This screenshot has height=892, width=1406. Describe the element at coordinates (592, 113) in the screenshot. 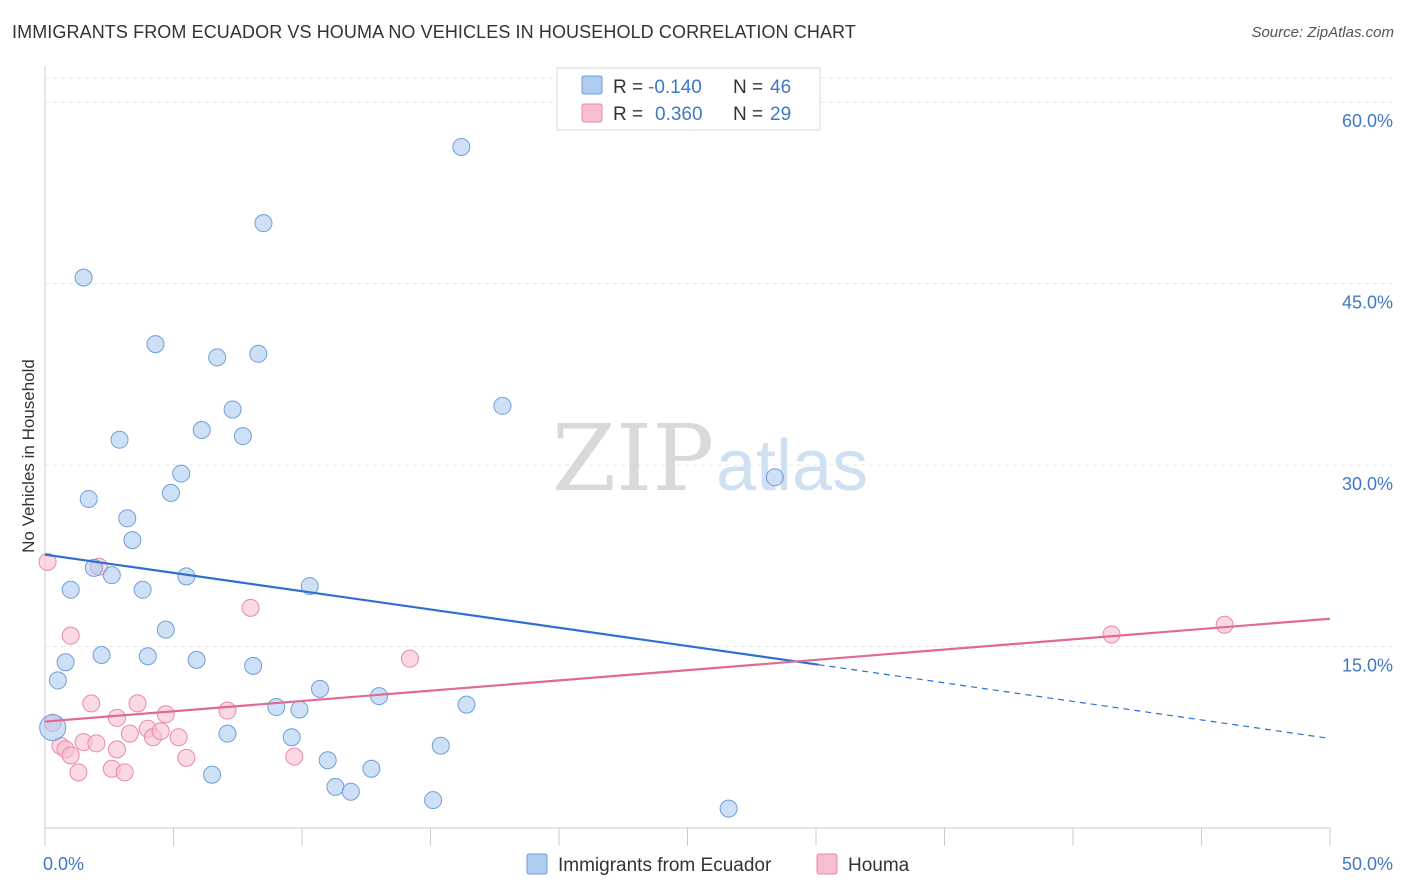

I see `stats-legend-swatch-pink` at that location.